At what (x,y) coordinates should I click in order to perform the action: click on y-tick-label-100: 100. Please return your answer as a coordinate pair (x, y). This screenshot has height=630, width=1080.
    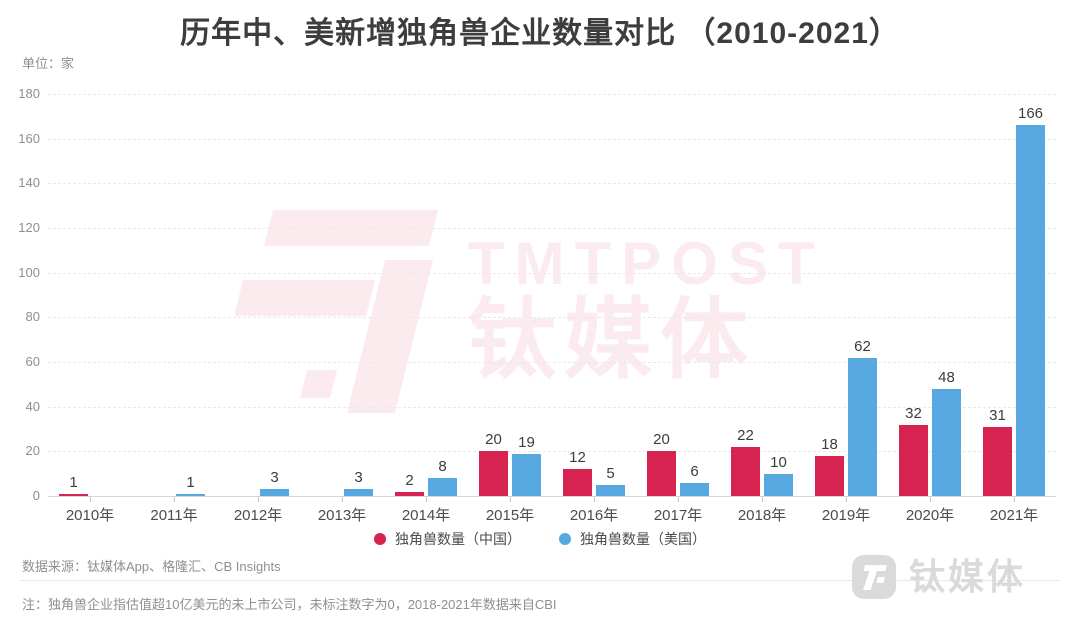
    Looking at the image, I should click on (29, 272).